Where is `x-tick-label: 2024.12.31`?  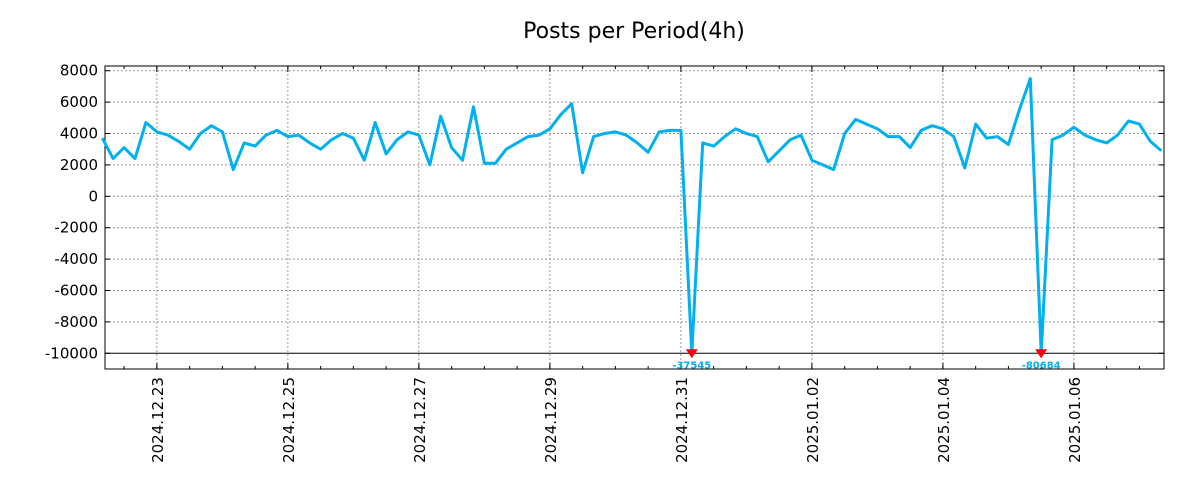 x-tick-label: 2024.12.31 is located at coordinates (682, 420).